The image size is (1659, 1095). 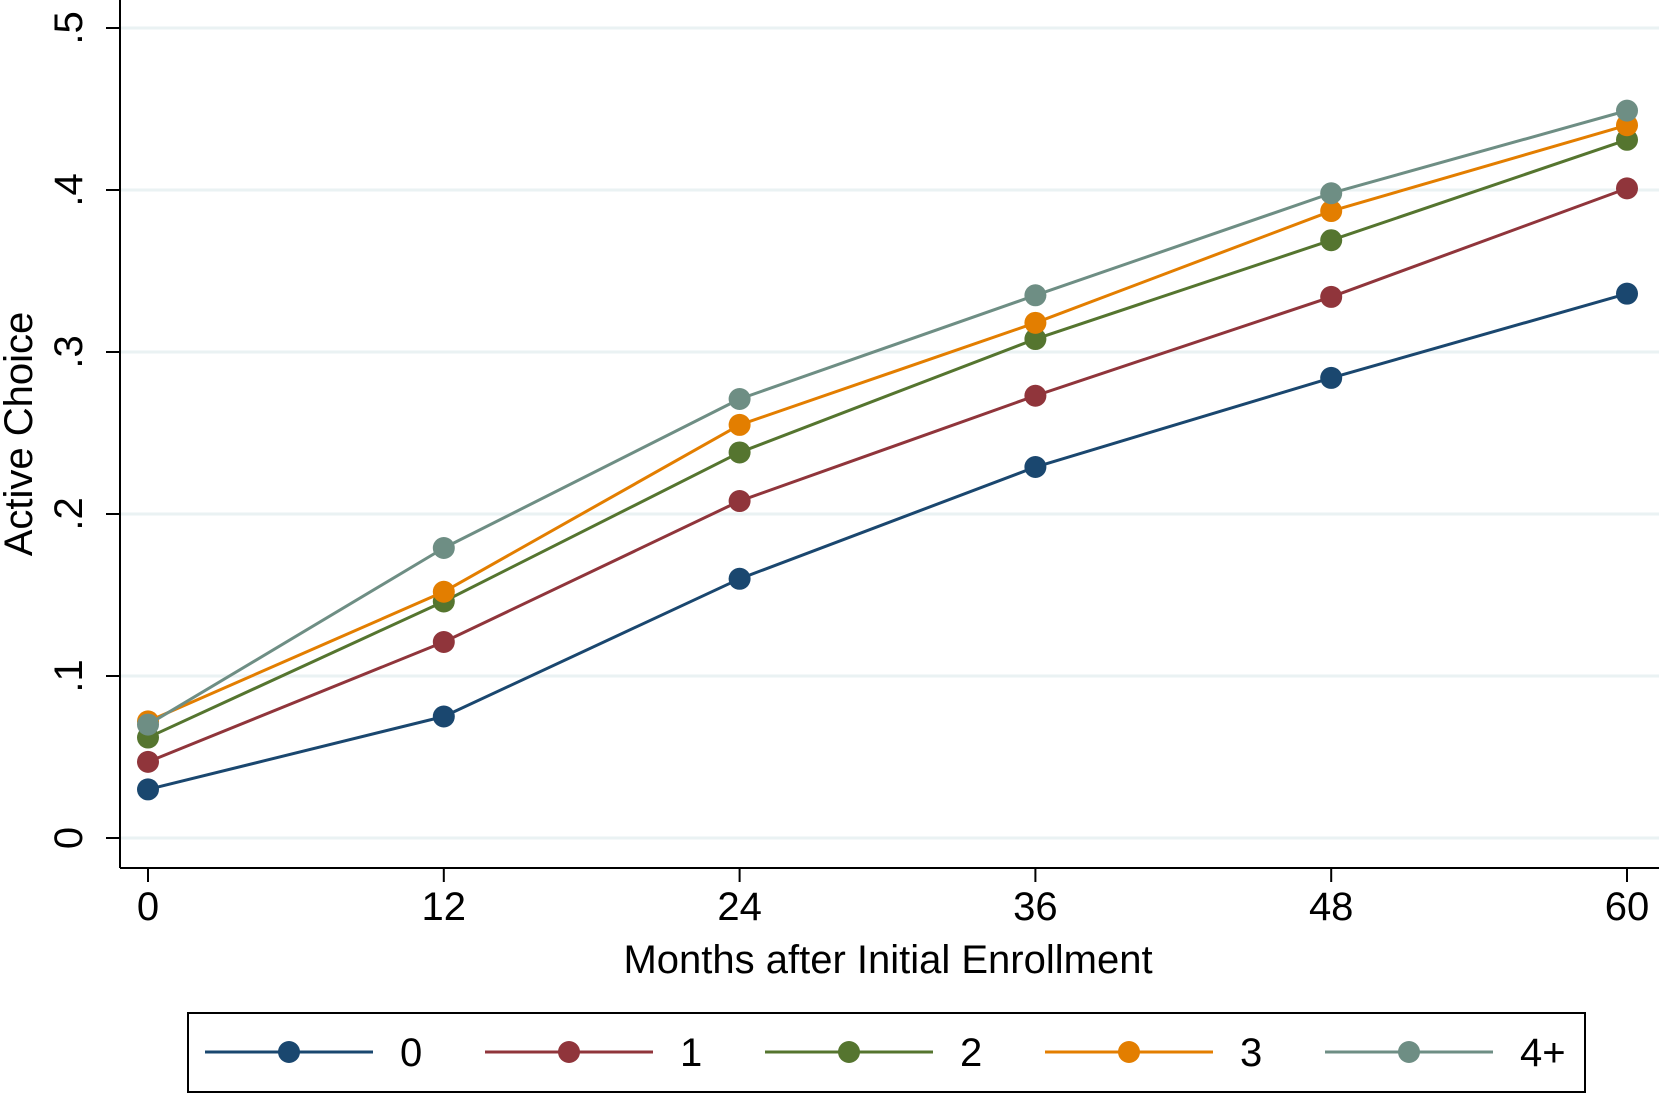 I want to click on y-tick-label-5: .5, so click(x=69, y=27).